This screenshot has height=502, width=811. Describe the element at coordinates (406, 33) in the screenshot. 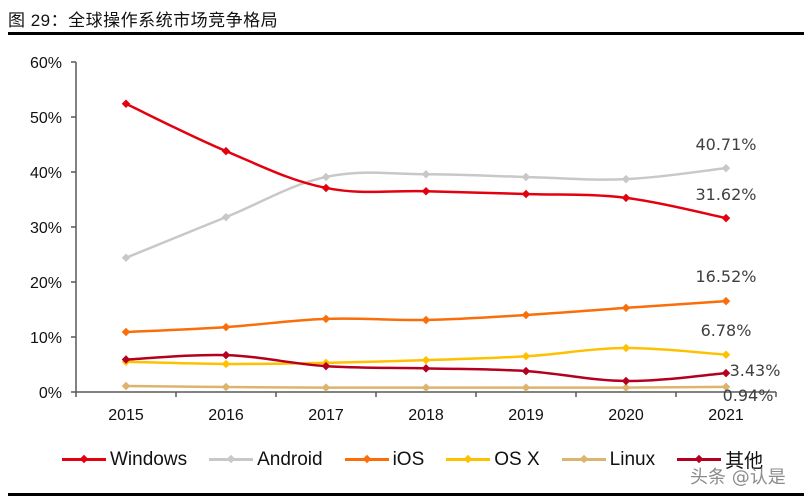

I see `top-rule` at that location.